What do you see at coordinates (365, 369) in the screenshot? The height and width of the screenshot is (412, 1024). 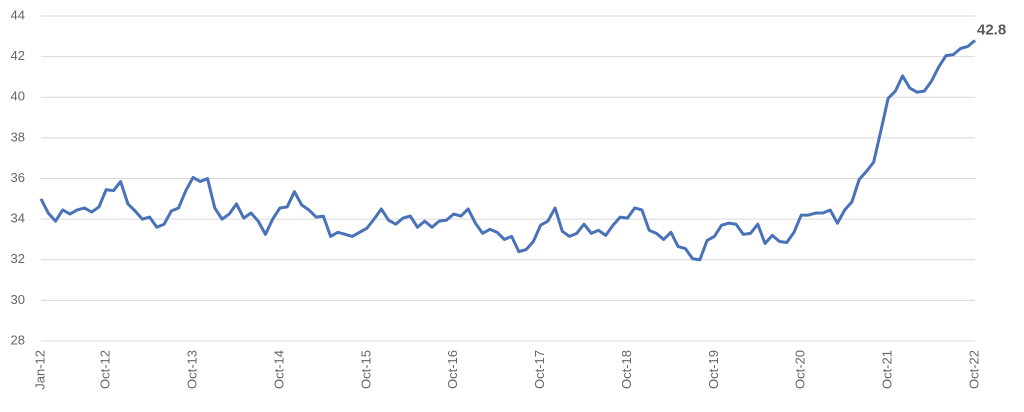 I see `x-tick-label: Oct-15` at bounding box center [365, 369].